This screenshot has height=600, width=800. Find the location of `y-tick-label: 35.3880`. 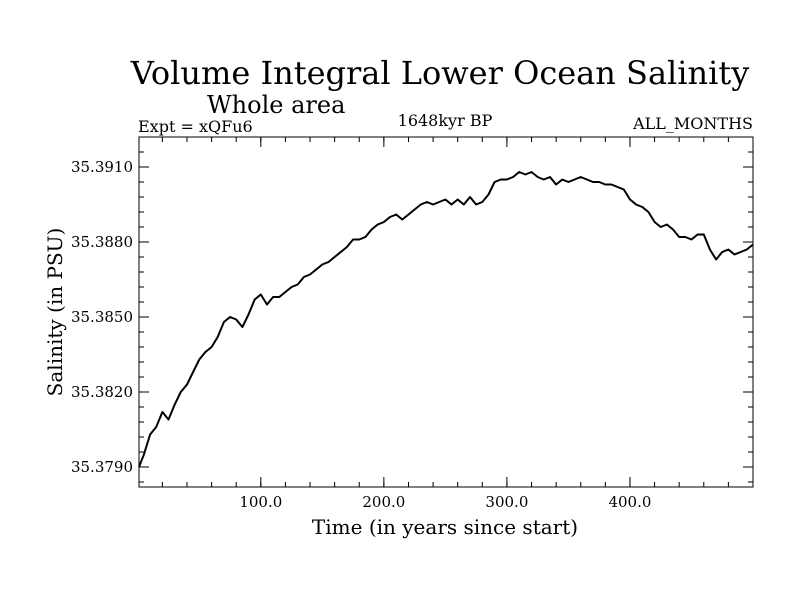

y-tick-label: 35.3880 is located at coordinates (102, 242).